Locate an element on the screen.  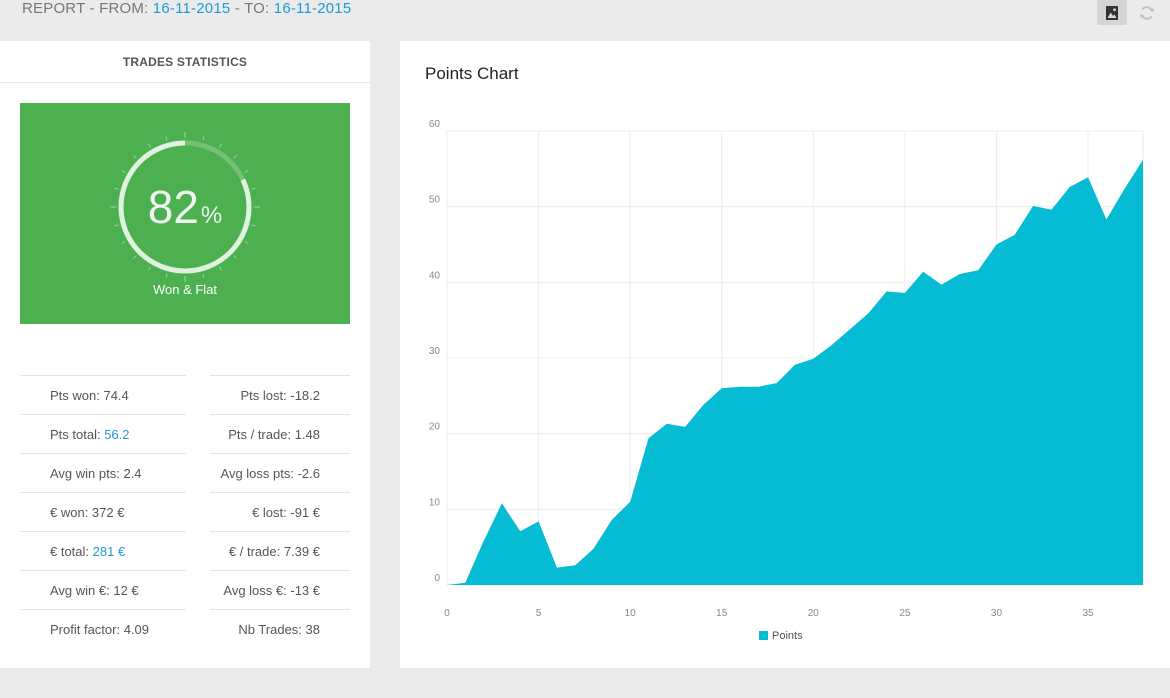
stat-row: € won: 372 € € lost: -91 € is located at coordinates (185, 511).